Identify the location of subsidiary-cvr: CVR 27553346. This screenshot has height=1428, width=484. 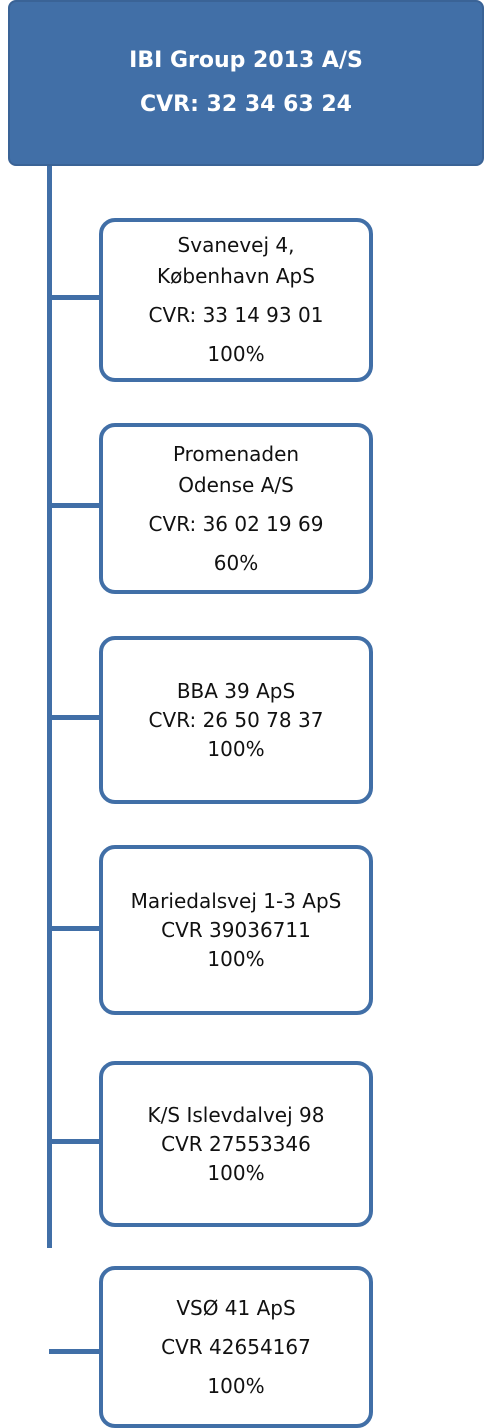
(236, 1143).